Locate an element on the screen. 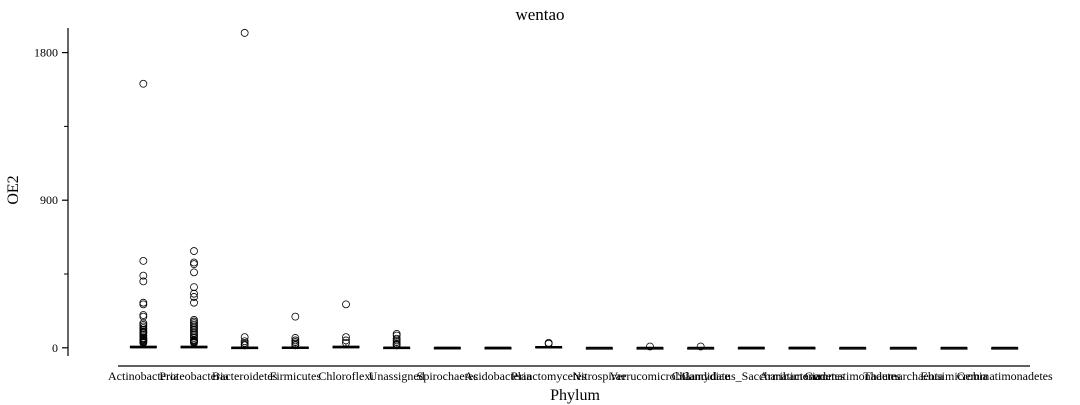  x-tick-label: Proteobacteria is located at coordinates (194, 376).